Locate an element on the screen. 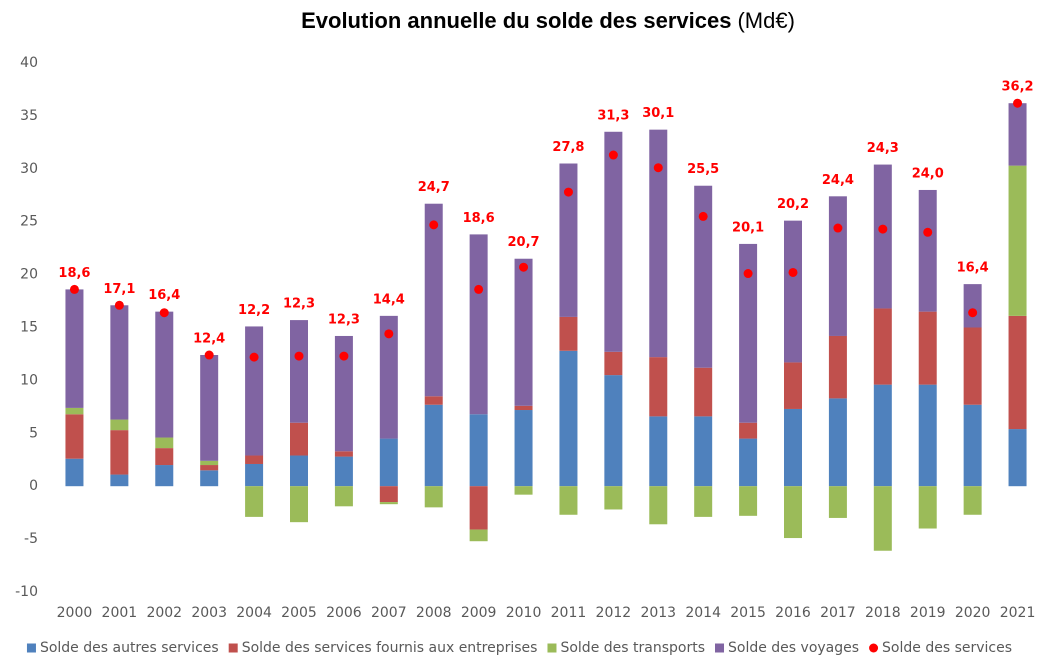 The height and width of the screenshot is (659, 1039). x-tick-label: 2017 is located at coordinates (838, 613).